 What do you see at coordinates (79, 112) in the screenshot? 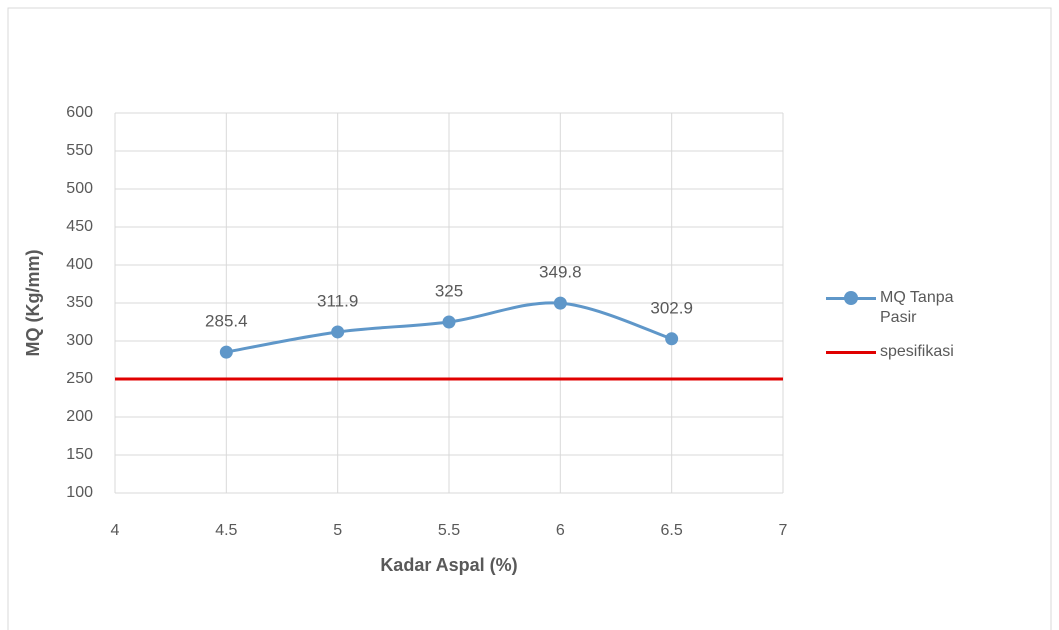
I see `y-tick-label: 600` at bounding box center [79, 112].